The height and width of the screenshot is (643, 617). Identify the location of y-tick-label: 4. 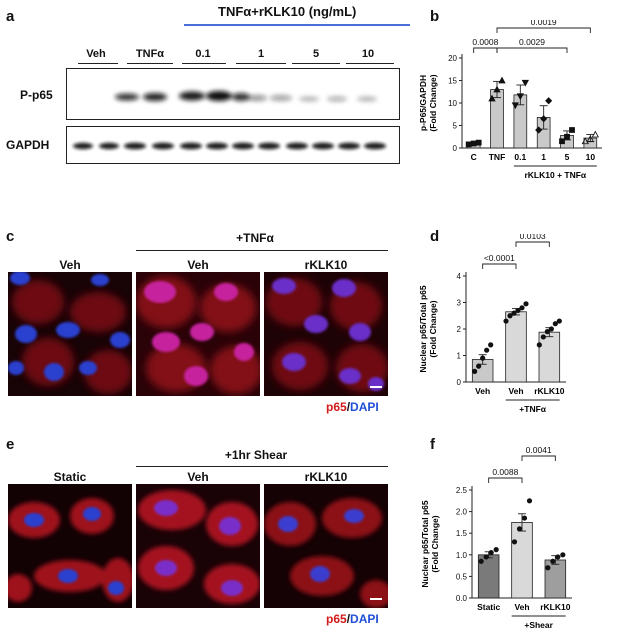
(459, 276).